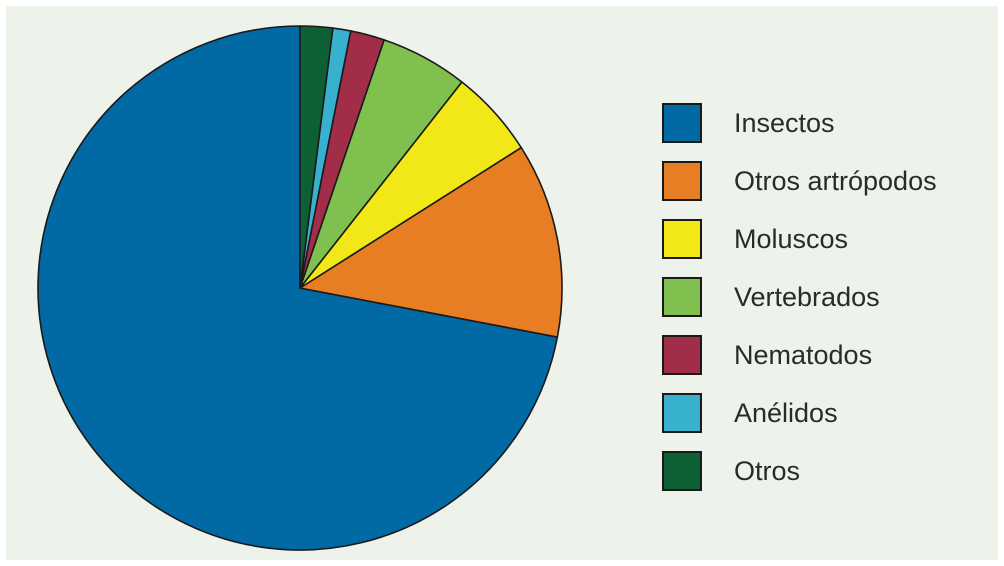 This screenshot has height=566, width=1004. I want to click on legend-item-vertebrados: Vertebrados, so click(832, 297).